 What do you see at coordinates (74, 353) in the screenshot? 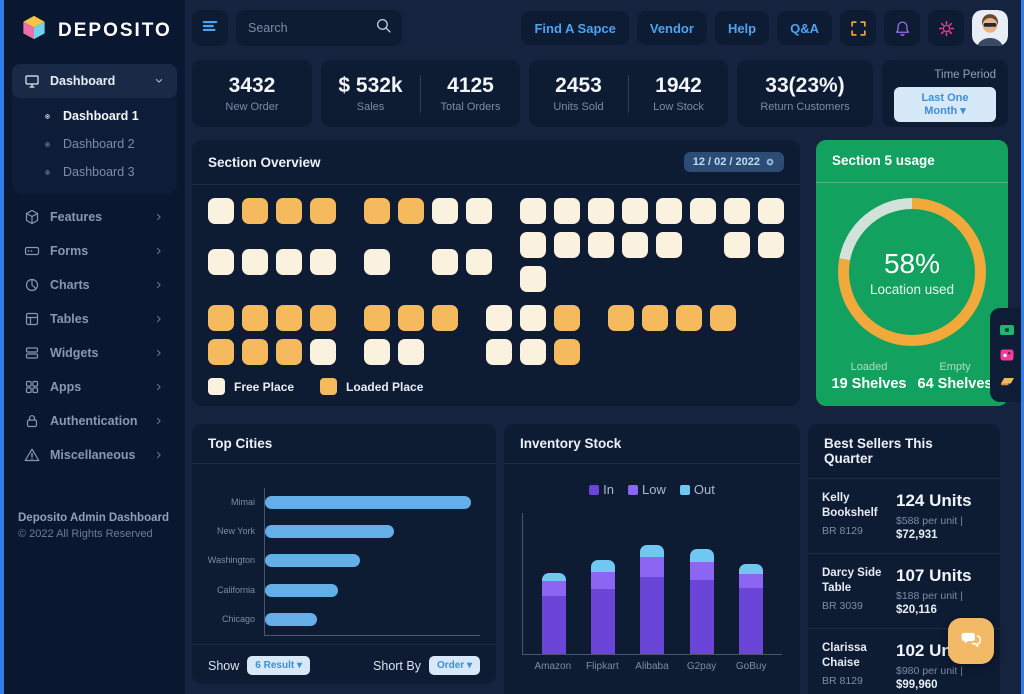
I see `sidebar-item-label: Widgets` at bounding box center [74, 353].